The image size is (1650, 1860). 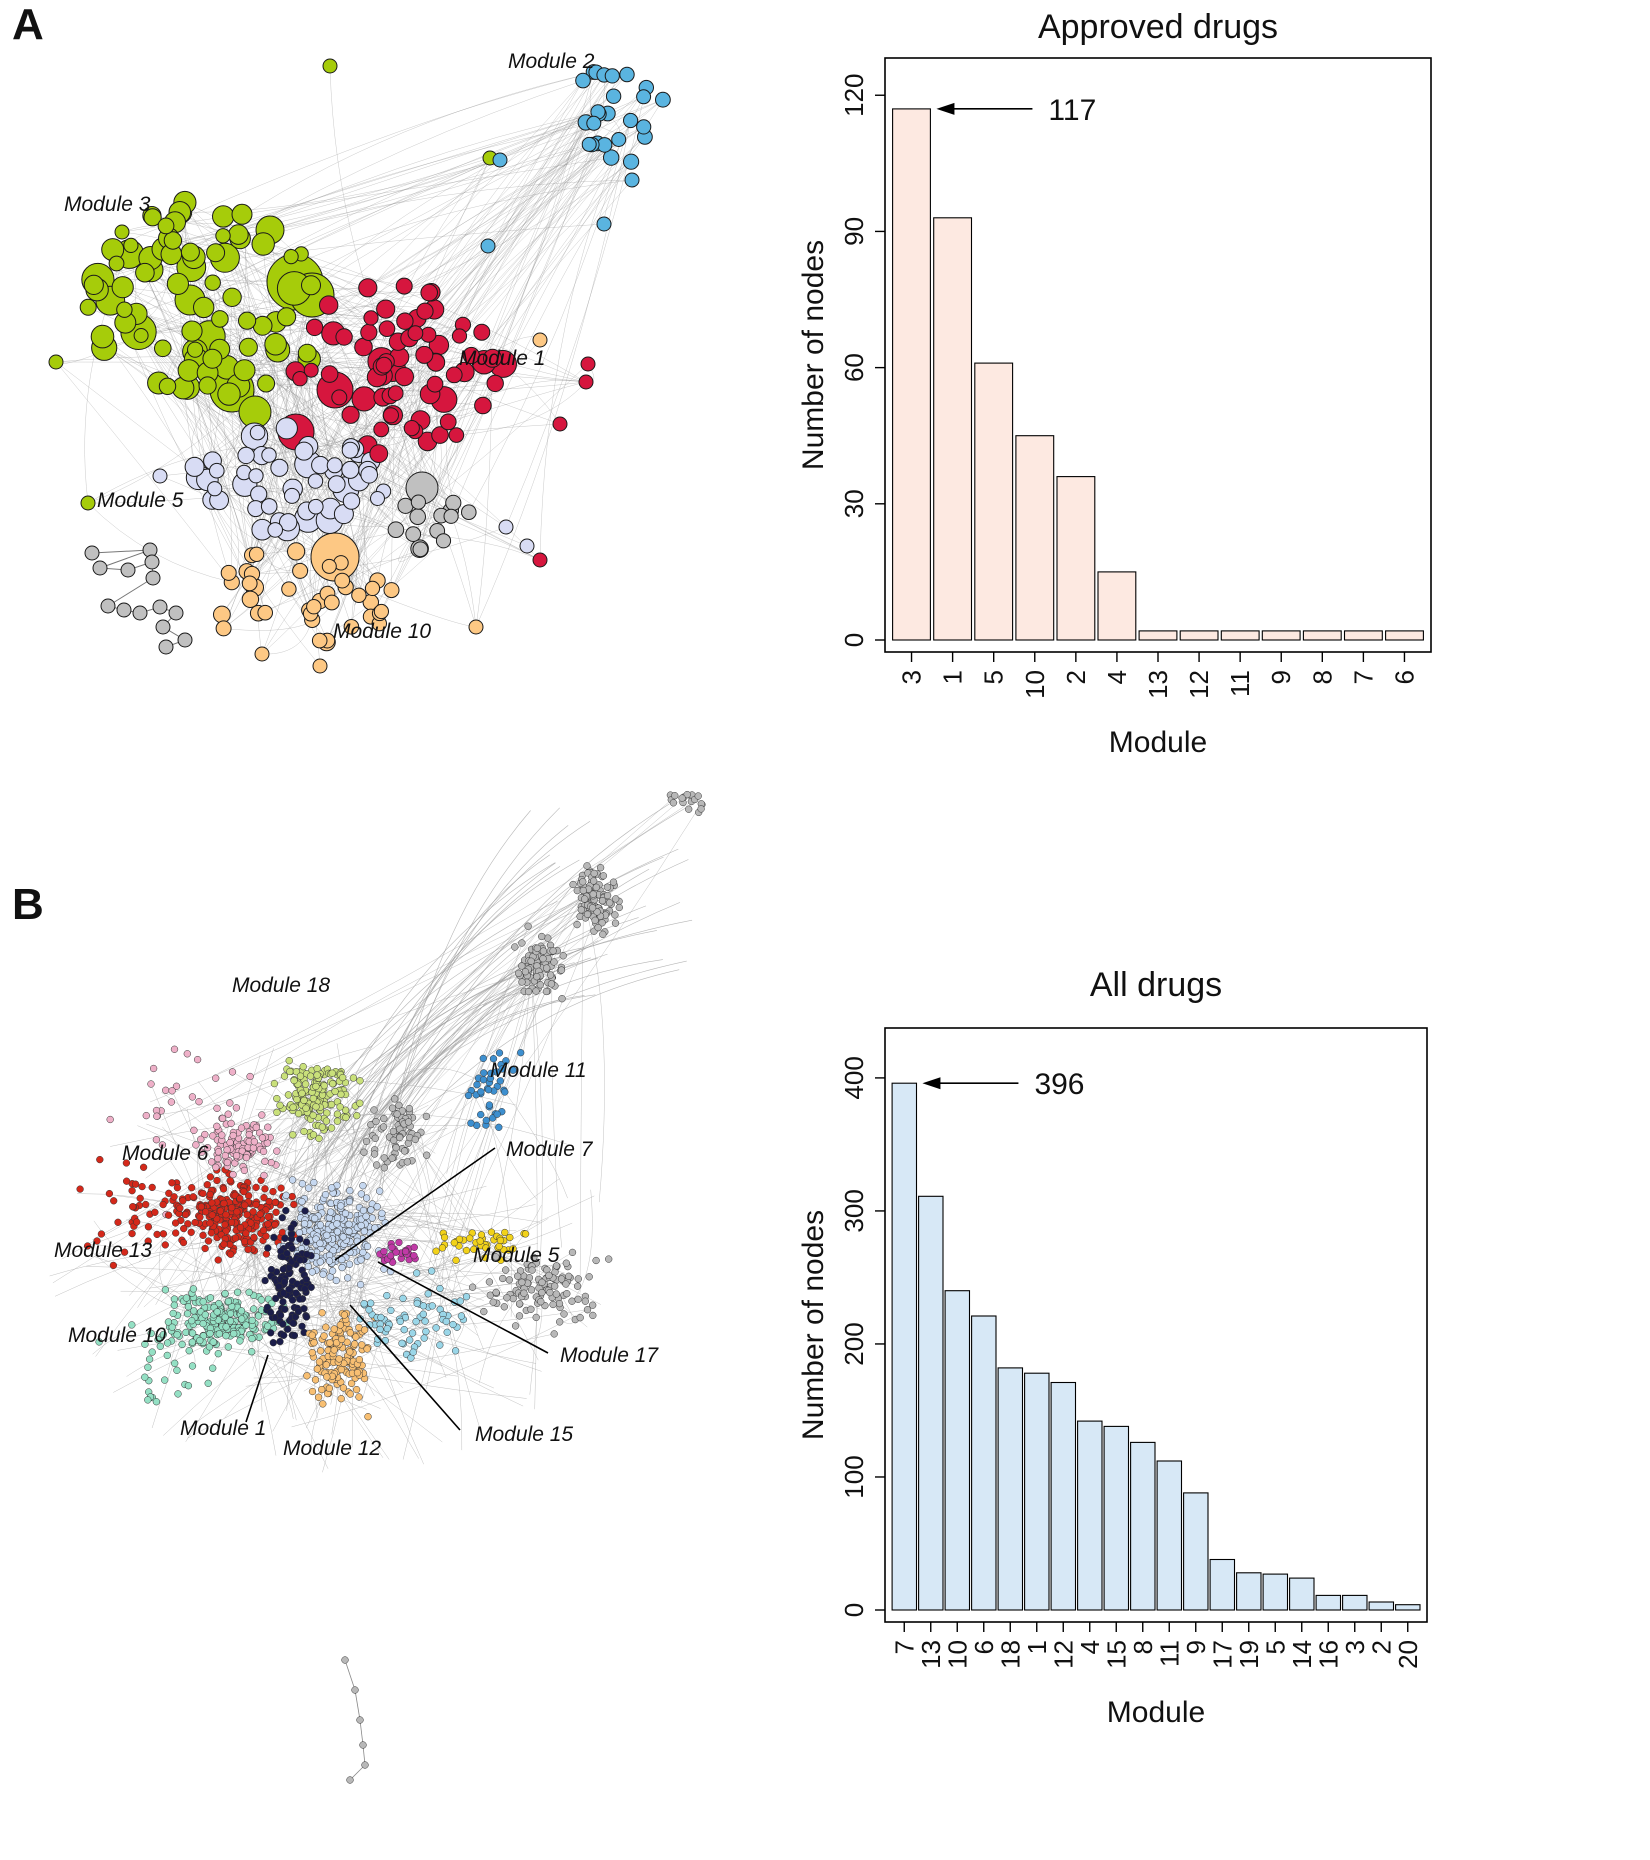 What do you see at coordinates (854, 1210) in the screenshot?
I see `y-tick-label: 300` at bounding box center [854, 1210].